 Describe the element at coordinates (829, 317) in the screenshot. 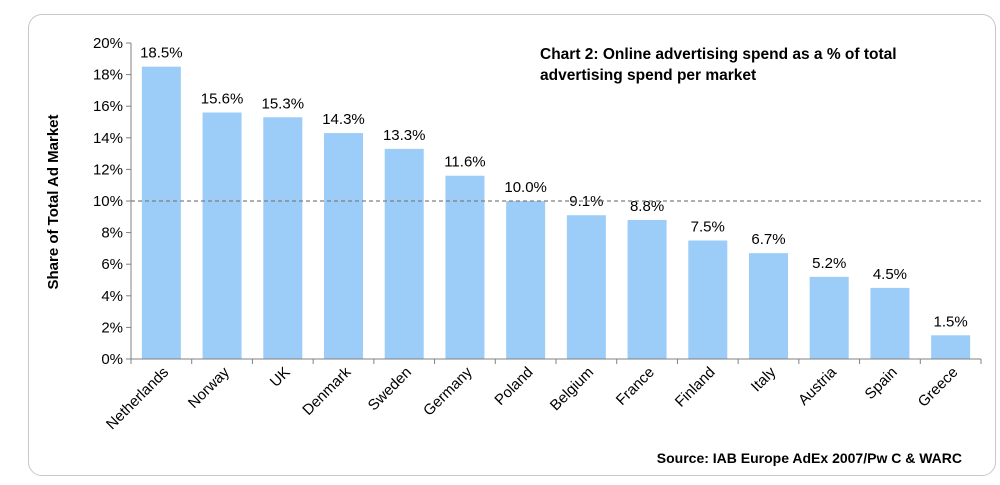

I see `bar-austria` at that location.